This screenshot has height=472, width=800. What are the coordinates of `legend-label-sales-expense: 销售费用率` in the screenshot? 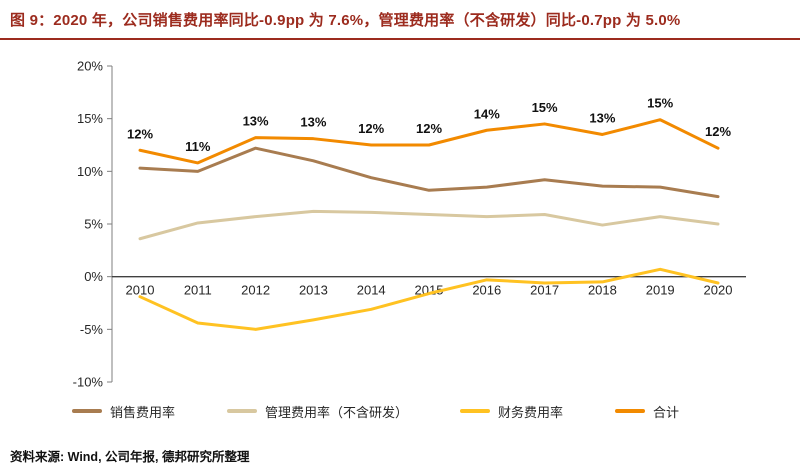 It's located at (143, 412).